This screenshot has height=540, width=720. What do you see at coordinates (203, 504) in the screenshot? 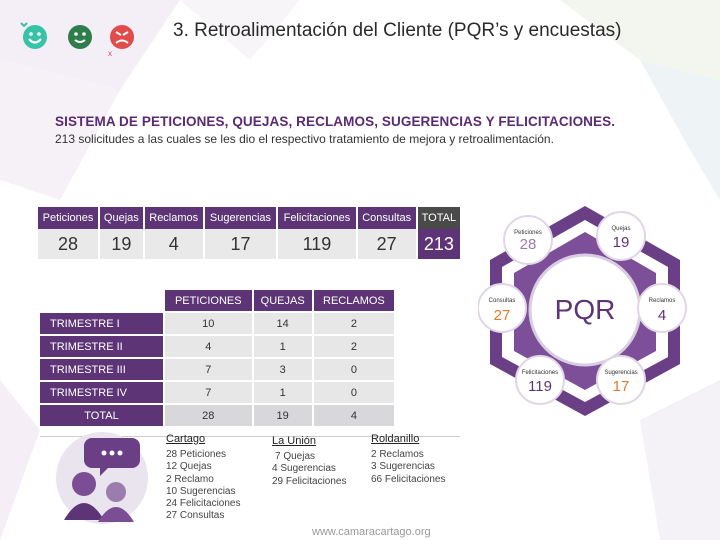
I see `city-line: 24 Felicitaciones` at bounding box center [203, 504].